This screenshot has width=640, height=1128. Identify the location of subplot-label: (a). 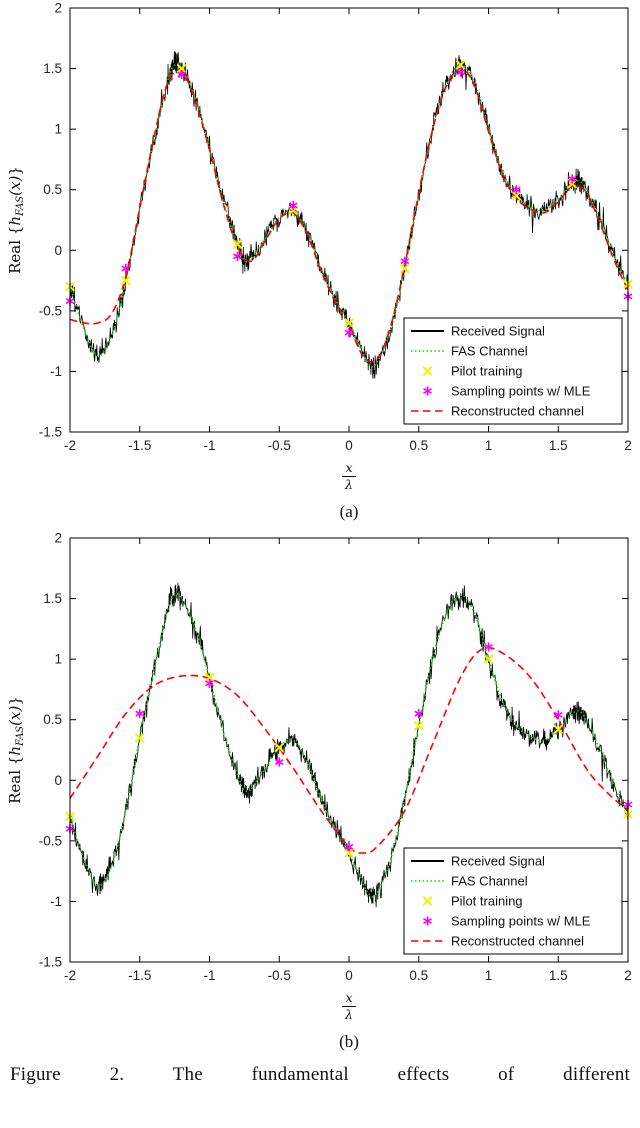
(349, 511).